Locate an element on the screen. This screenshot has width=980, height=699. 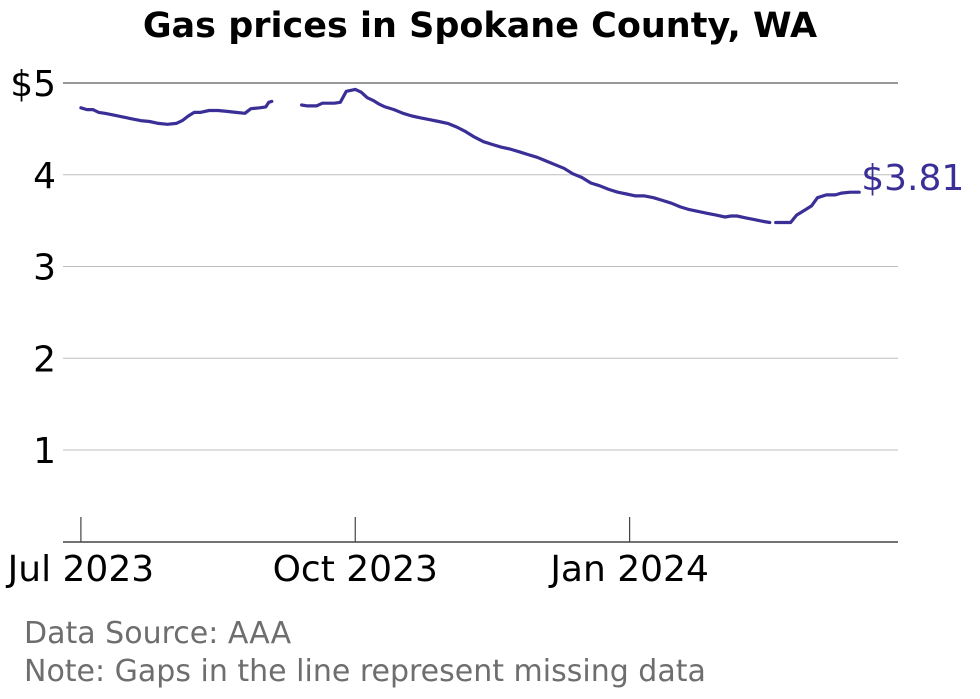
y-tick-label: 4 is located at coordinates (44, 176).